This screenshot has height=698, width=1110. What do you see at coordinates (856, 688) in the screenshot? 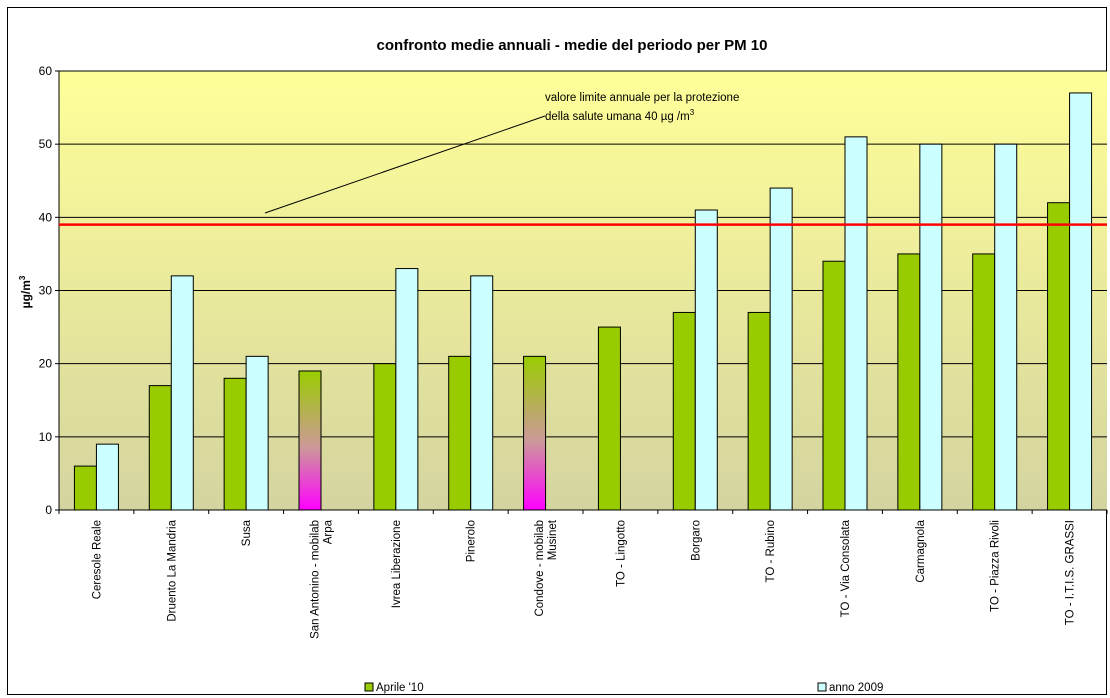
I see `legend-anno-2009-label: anno 2009` at bounding box center [856, 688].